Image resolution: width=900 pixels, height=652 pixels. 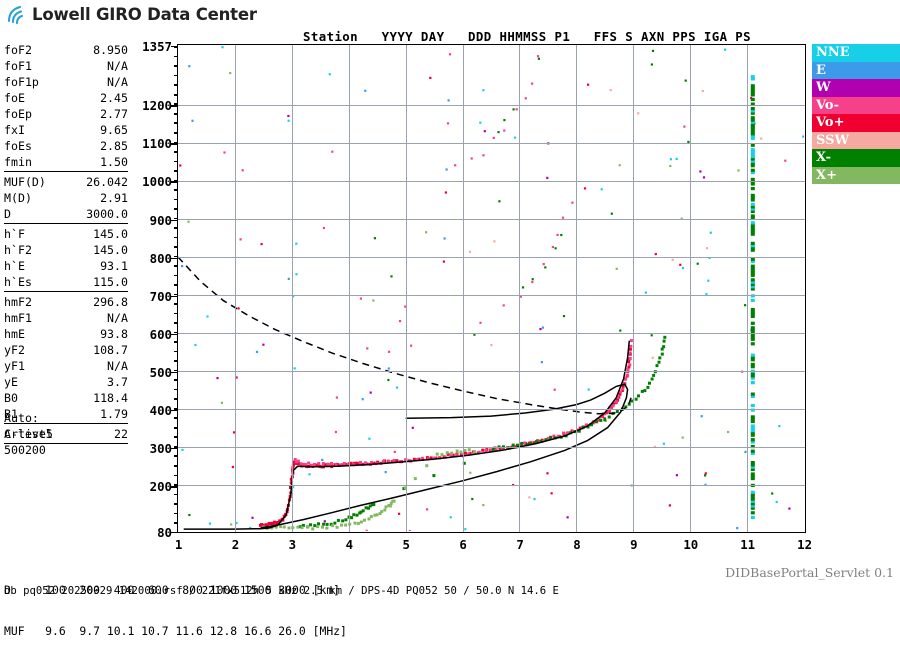 What do you see at coordinates (18, 198) in the screenshot?
I see `param-key: M(D)` at bounding box center [18, 198].